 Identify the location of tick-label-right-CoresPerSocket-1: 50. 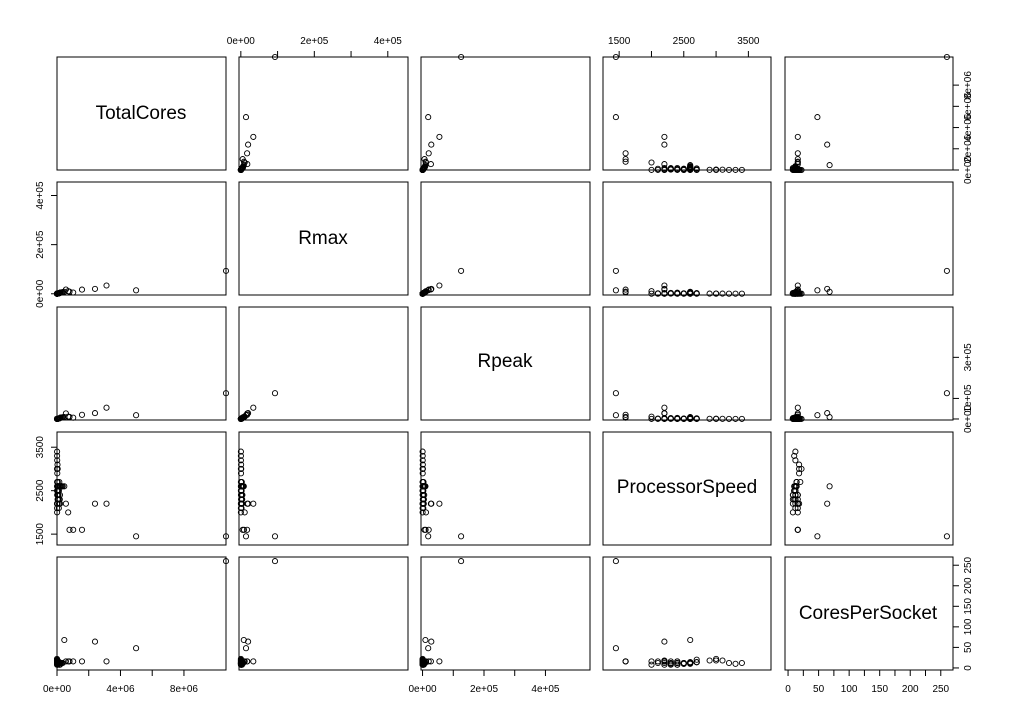
(968, 647).